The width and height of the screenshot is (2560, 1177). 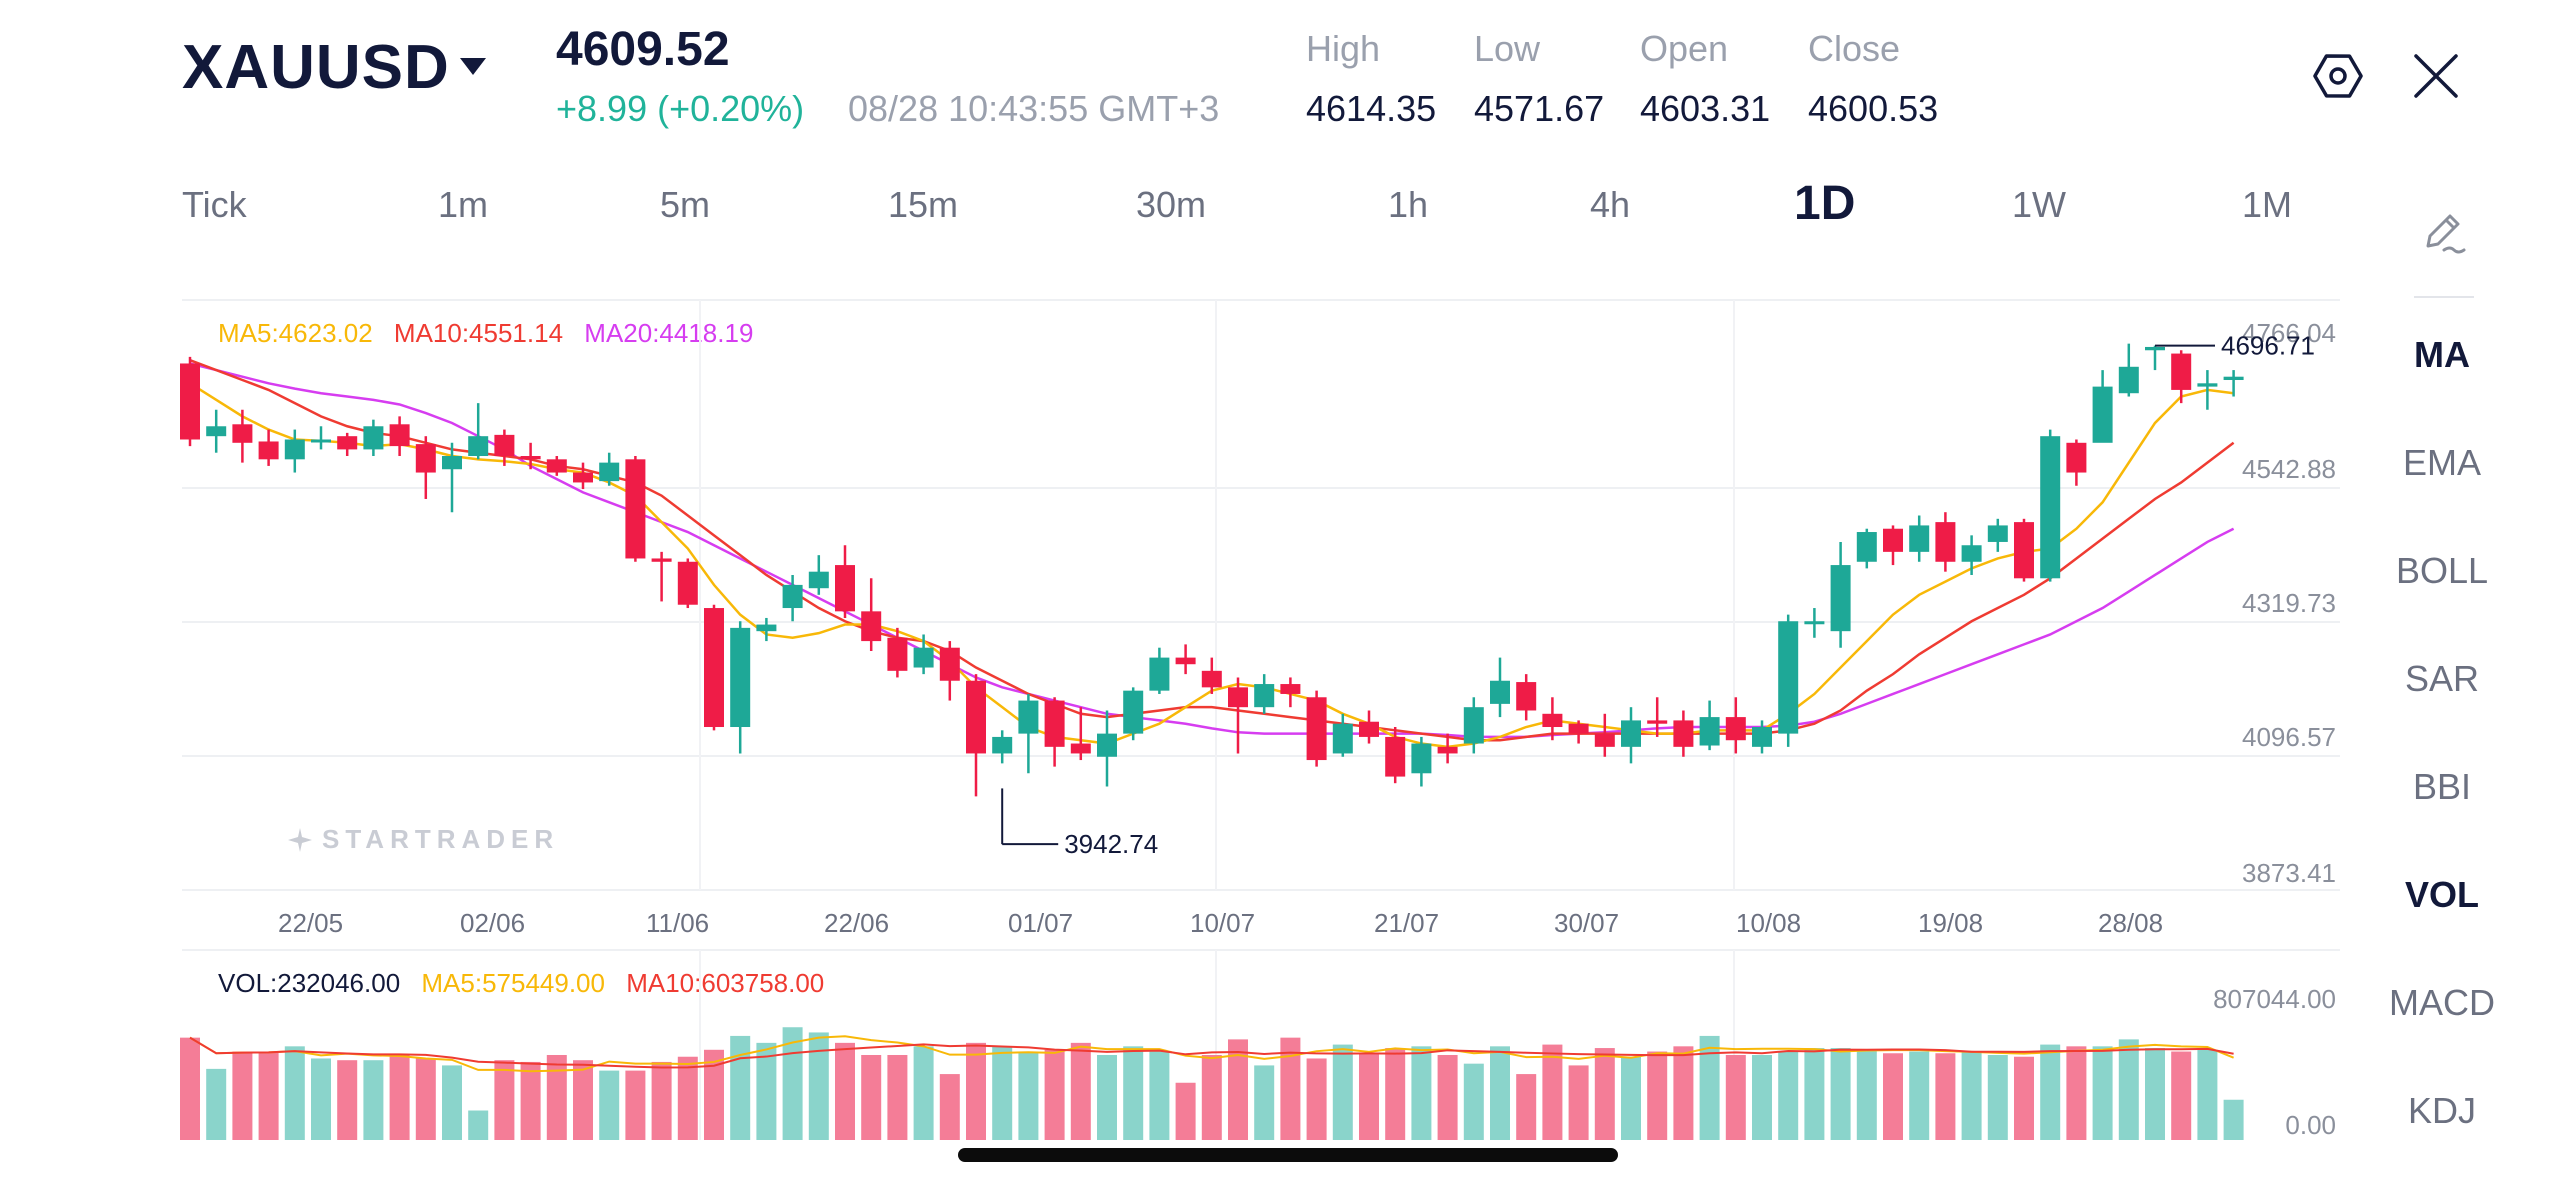 I want to click on timeframe-tick: Tick, so click(x=214, y=204).